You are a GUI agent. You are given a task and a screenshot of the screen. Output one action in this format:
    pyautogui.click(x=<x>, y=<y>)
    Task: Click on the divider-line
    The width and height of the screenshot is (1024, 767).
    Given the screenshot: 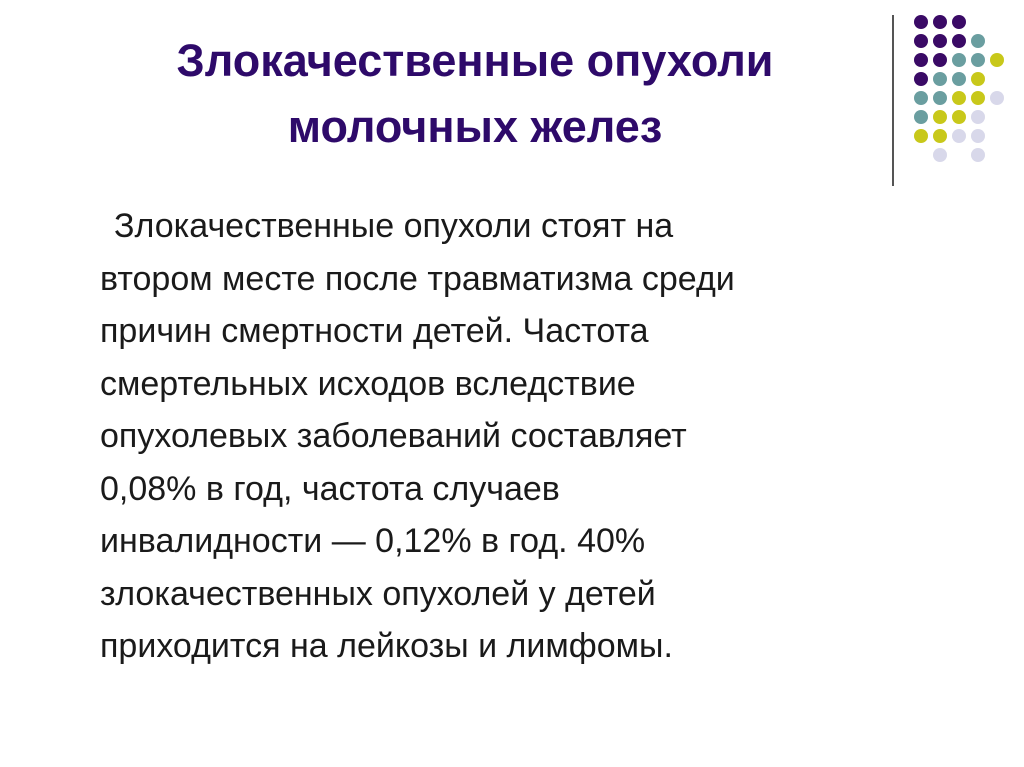 What is the action you would take?
    pyautogui.click(x=893, y=100)
    